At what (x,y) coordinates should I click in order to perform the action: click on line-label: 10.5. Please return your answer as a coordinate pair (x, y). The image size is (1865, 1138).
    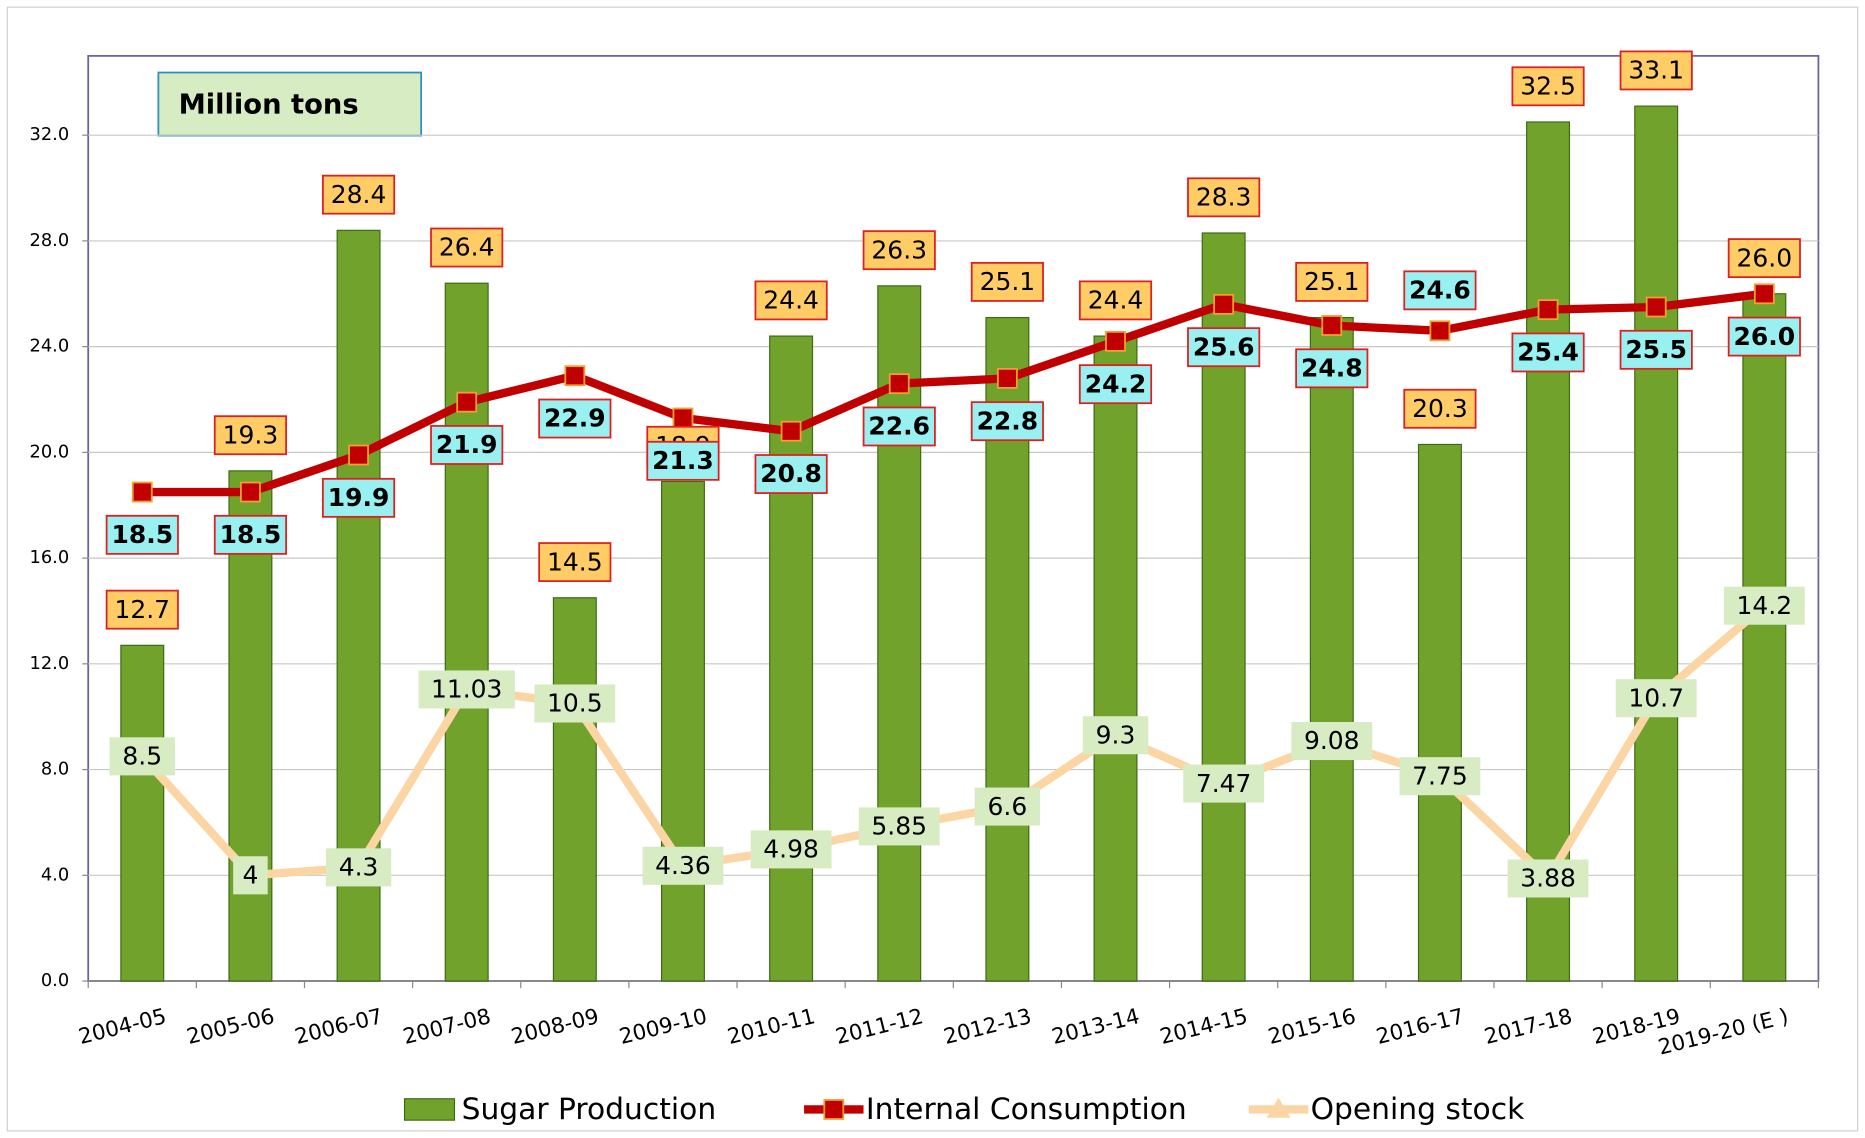
    Looking at the image, I should click on (575, 703).